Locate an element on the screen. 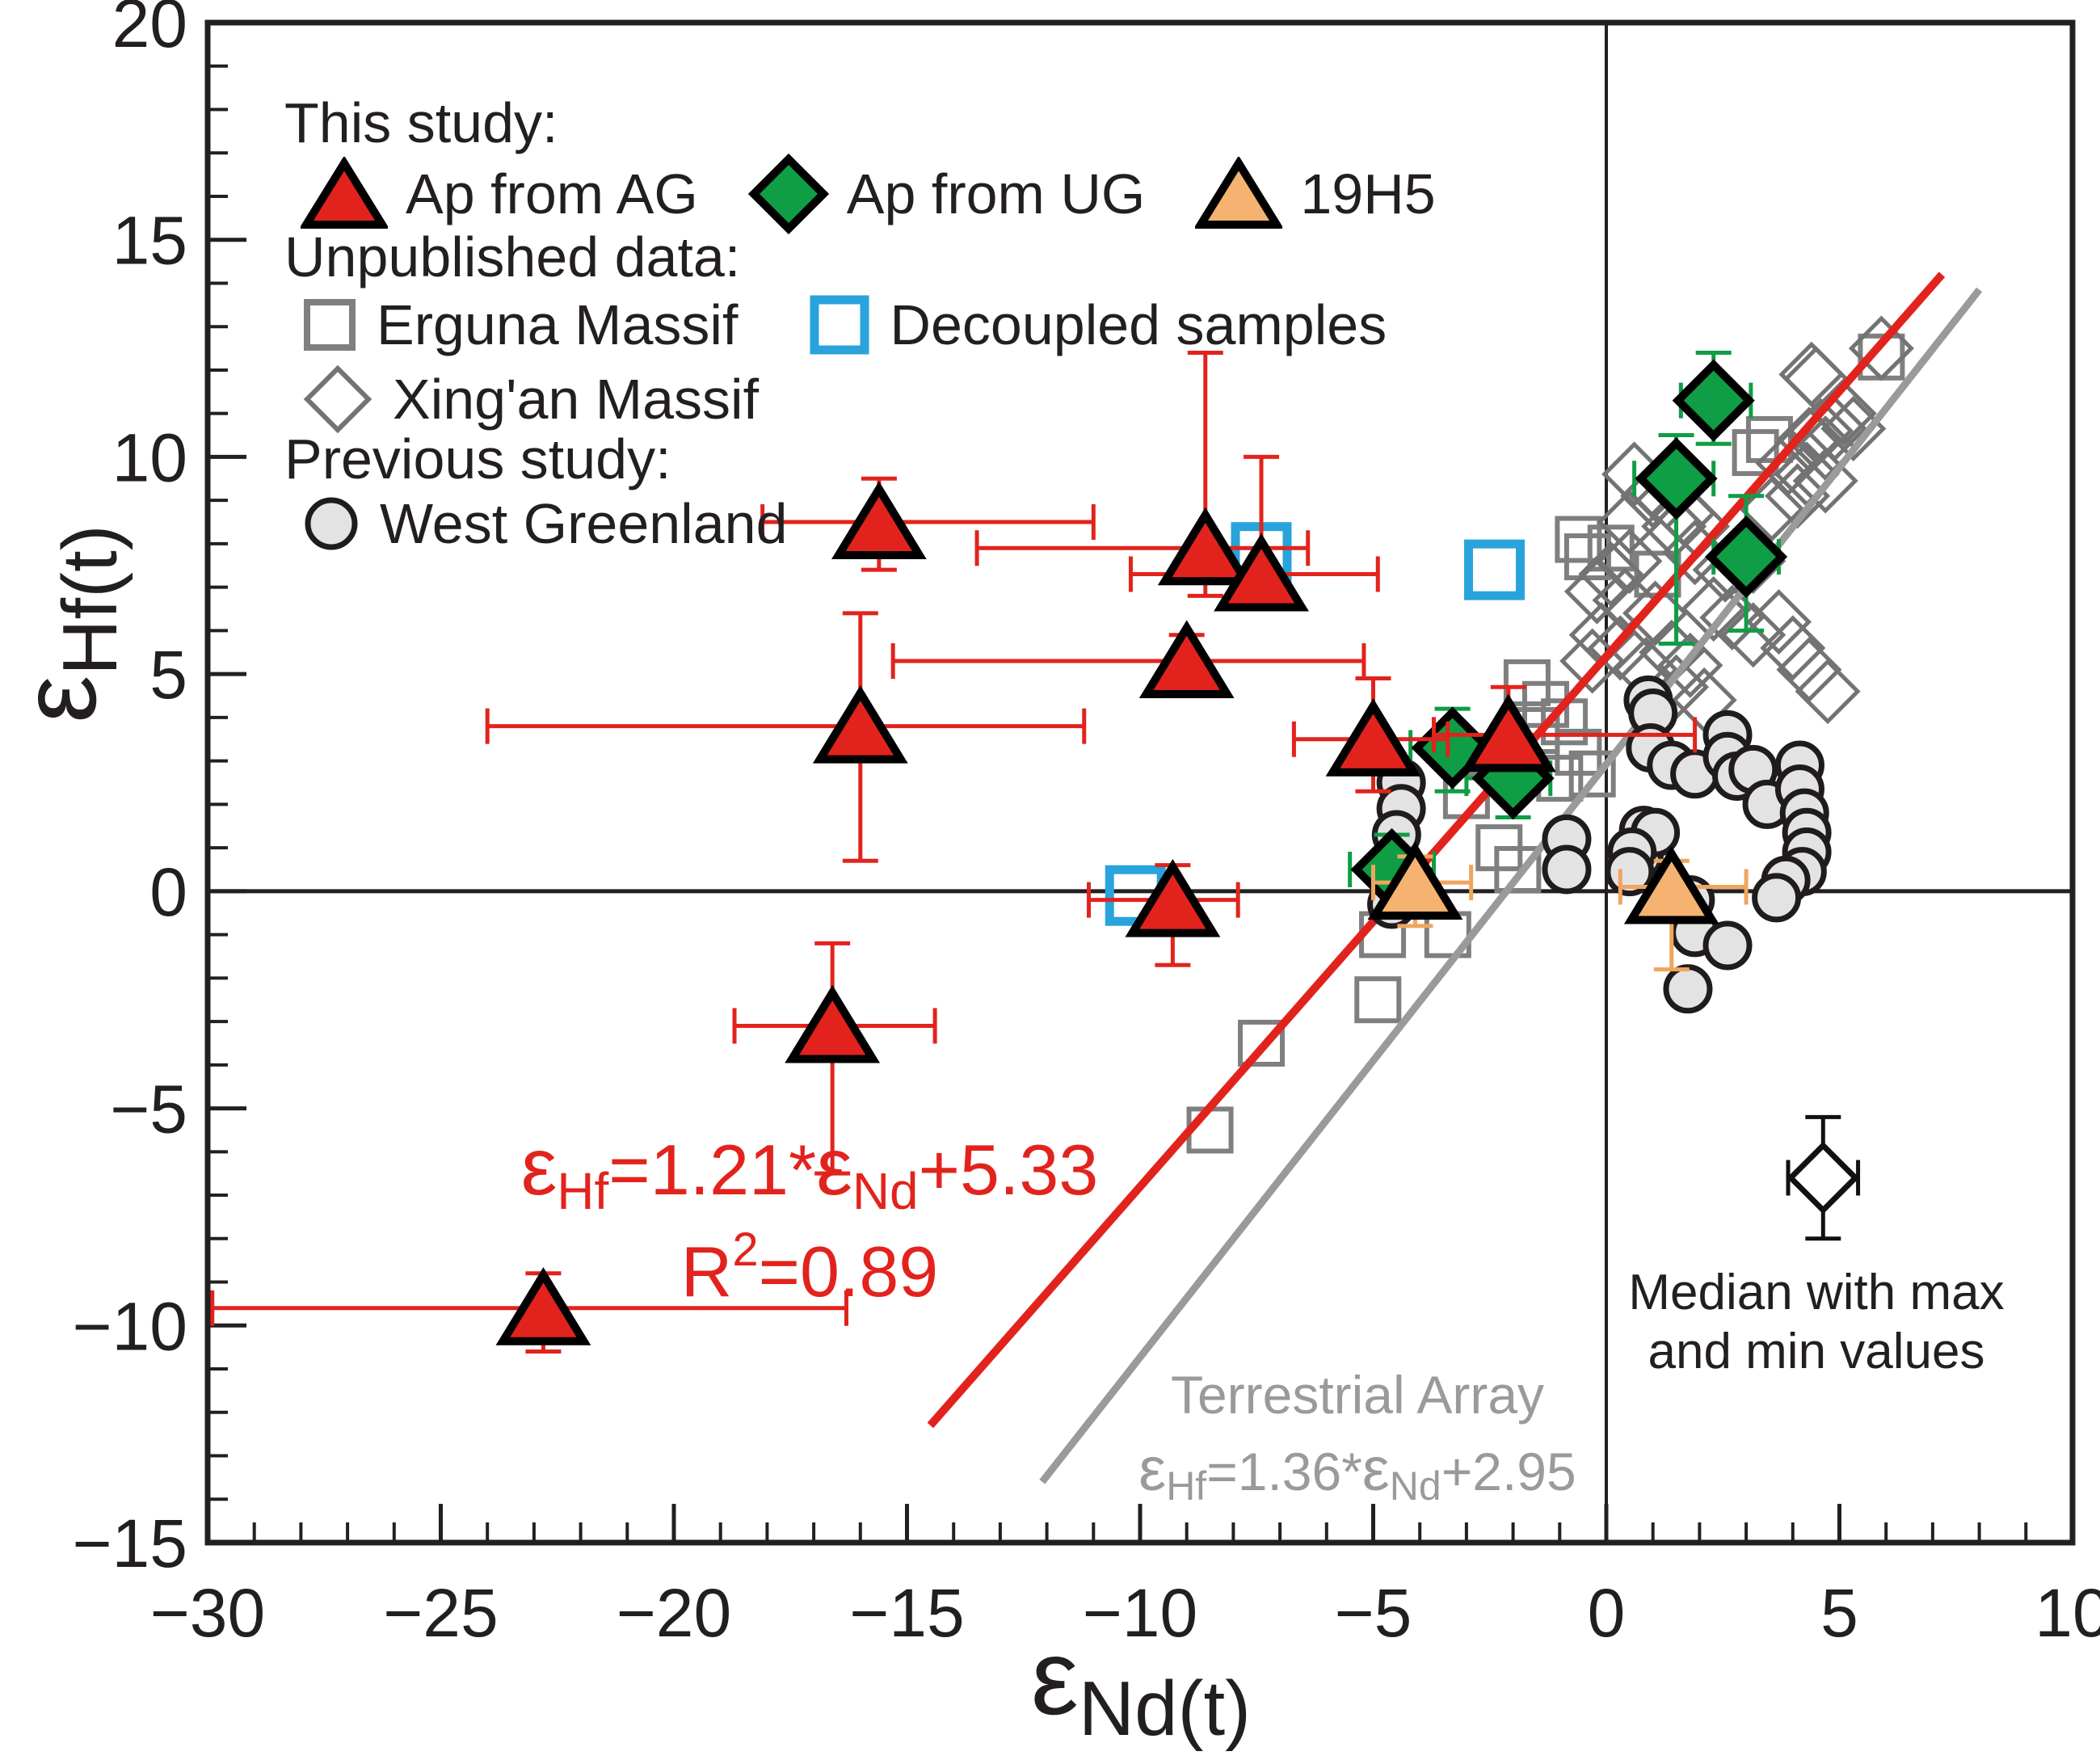 This screenshot has height=1760, width=2100. legend-item-decoupled: Decoupled samples is located at coordinates (1097, 325).